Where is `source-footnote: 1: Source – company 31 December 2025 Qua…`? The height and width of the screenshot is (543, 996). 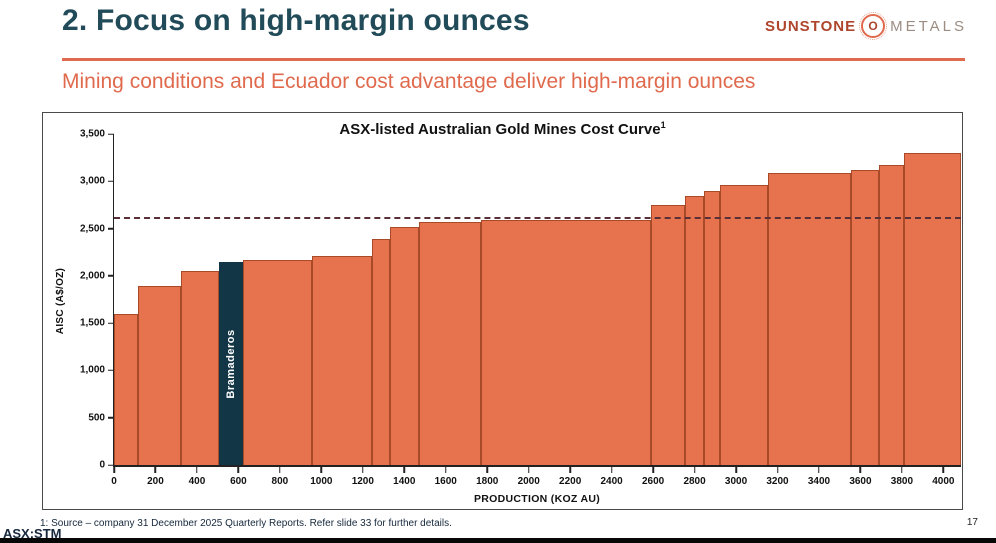 source-footnote: 1: Source – company 31 December 2025 Qua… is located at coordinates (246, 523).